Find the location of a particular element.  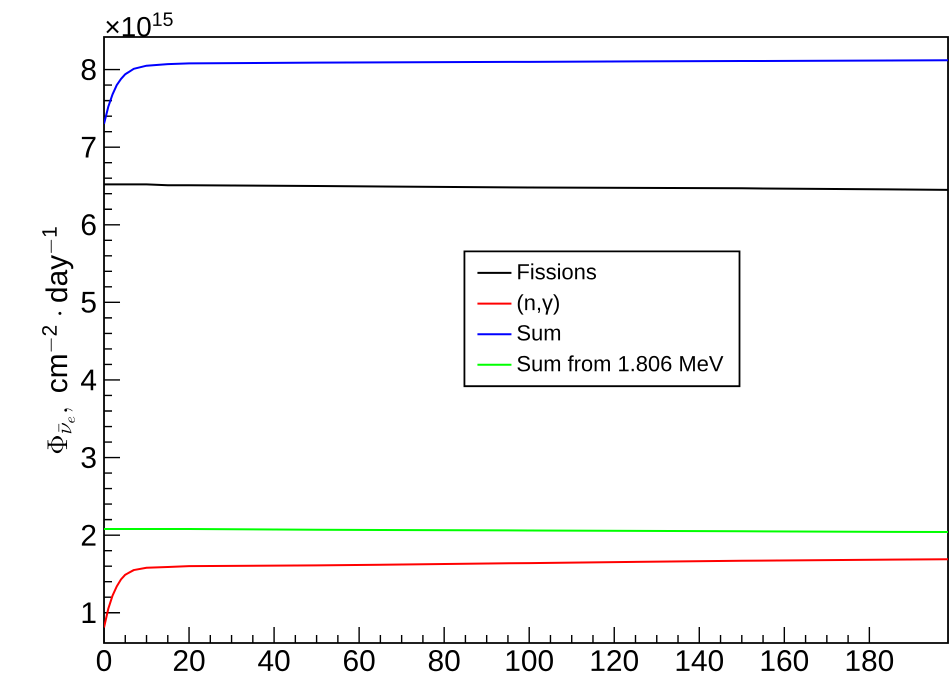

y-tick-label: 7 is located at coordinates (89, 147).